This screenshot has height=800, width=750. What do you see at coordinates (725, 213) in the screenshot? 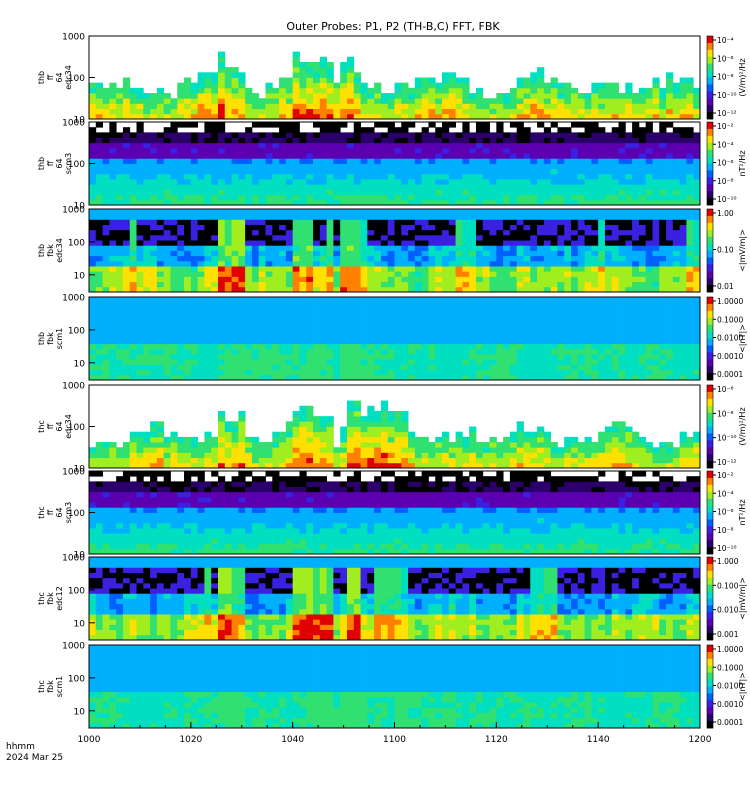
I see `colorbar-tick-label: 1.00` at bounding box center [725, 213].